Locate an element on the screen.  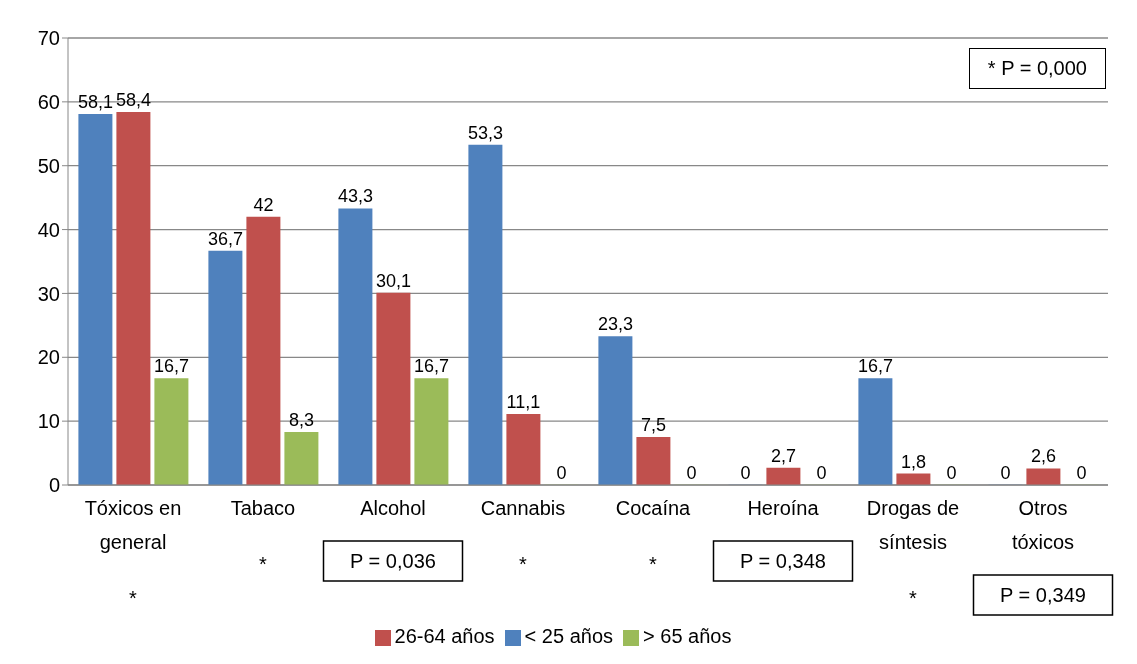
data-label: 2,7 is located at coordinates (783, 455).